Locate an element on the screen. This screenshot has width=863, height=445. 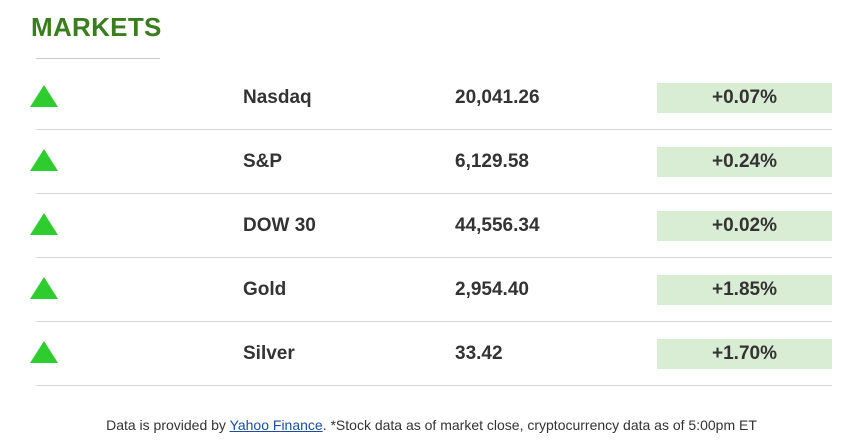
market-value: 6,129.58 is located at coordinates (492, 161).